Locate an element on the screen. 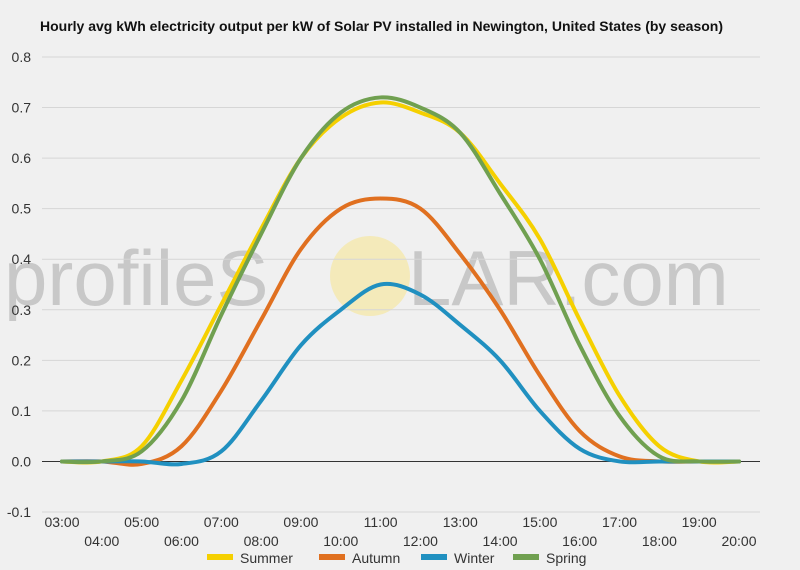 Image resolution: width=800 pixels, height=570 pixels. legend-label-spring: Spring is located at coordinates (566, 558).